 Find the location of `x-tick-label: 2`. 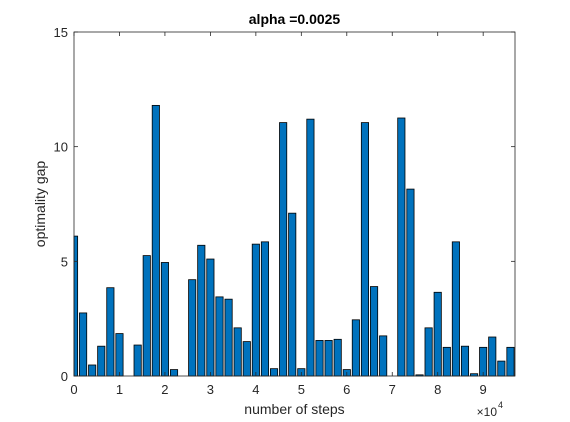

x-tick-label: 2 is located at coordinates (164, 389).